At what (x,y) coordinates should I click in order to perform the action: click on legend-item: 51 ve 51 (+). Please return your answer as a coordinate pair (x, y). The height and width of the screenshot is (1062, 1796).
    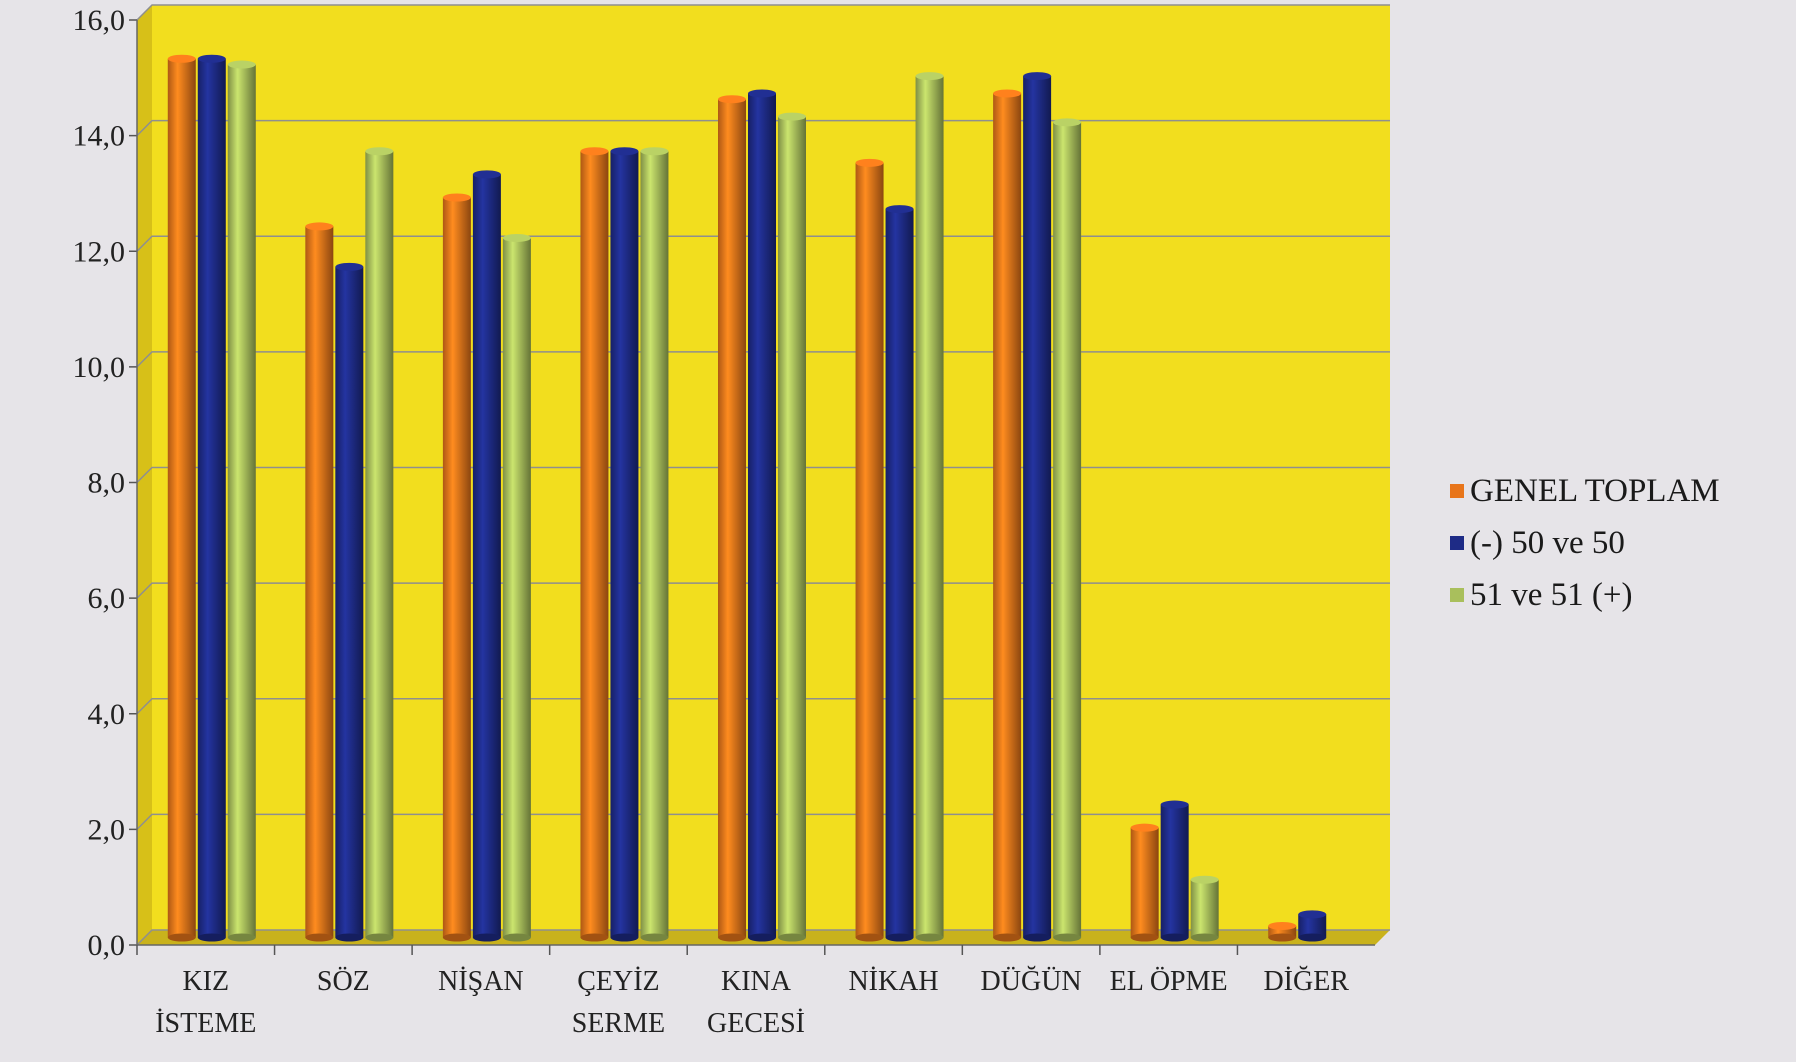
    Looking at the image, I should click on (1585, 595).